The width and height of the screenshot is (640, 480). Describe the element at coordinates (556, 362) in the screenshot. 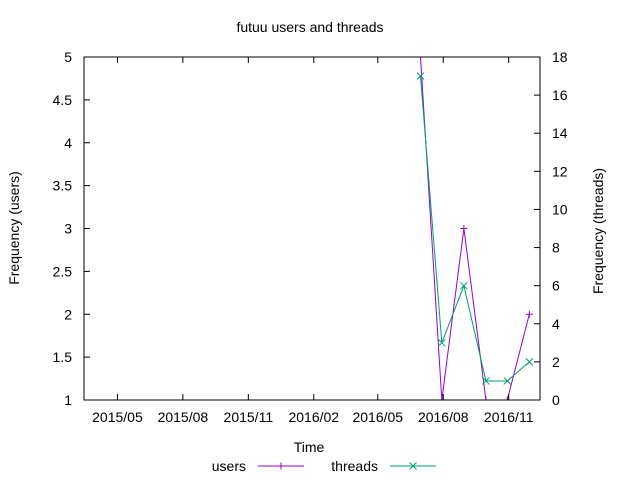

I see `y-right-tick-label-1: 2` at that location.